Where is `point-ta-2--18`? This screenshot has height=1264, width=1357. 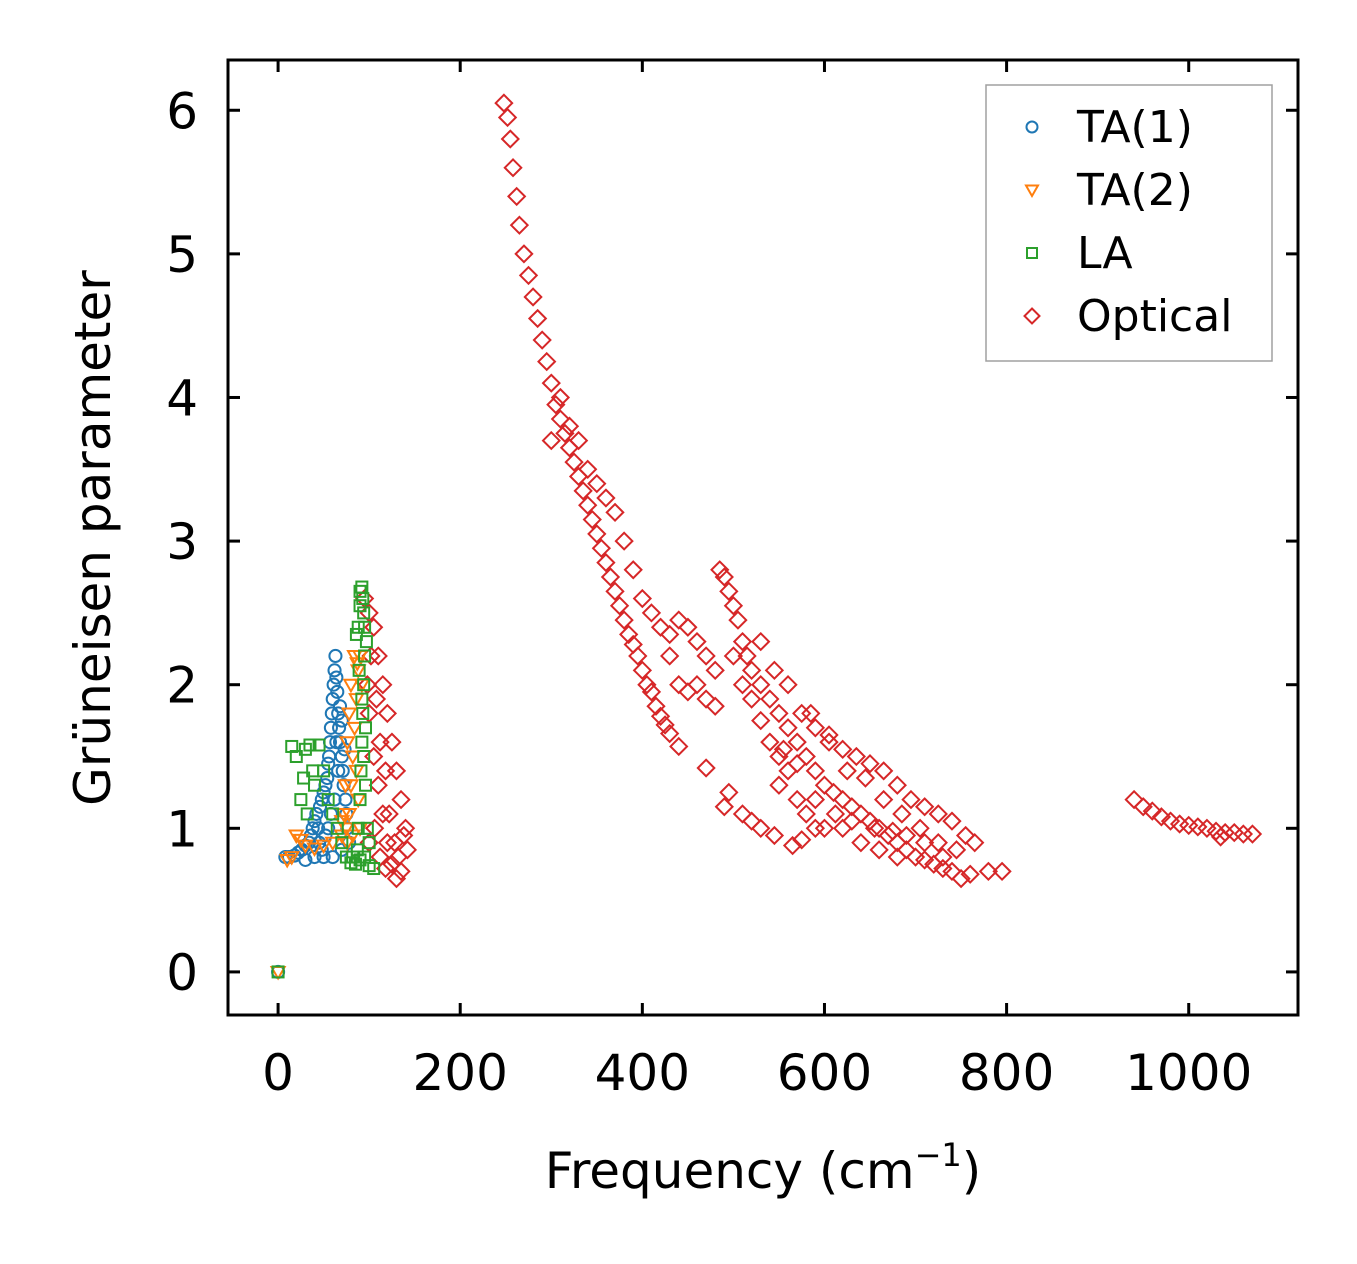 point-ta-2--18 is located at coordinates (354, 657).